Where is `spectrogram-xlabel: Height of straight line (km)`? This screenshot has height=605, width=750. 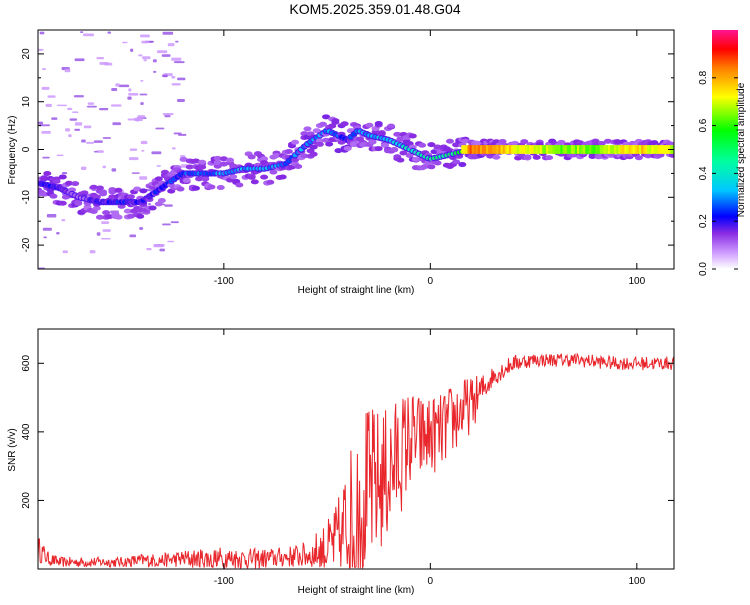
spectrogram-xlabel: Height of straight line (km) is located at coordinates (356, 290).